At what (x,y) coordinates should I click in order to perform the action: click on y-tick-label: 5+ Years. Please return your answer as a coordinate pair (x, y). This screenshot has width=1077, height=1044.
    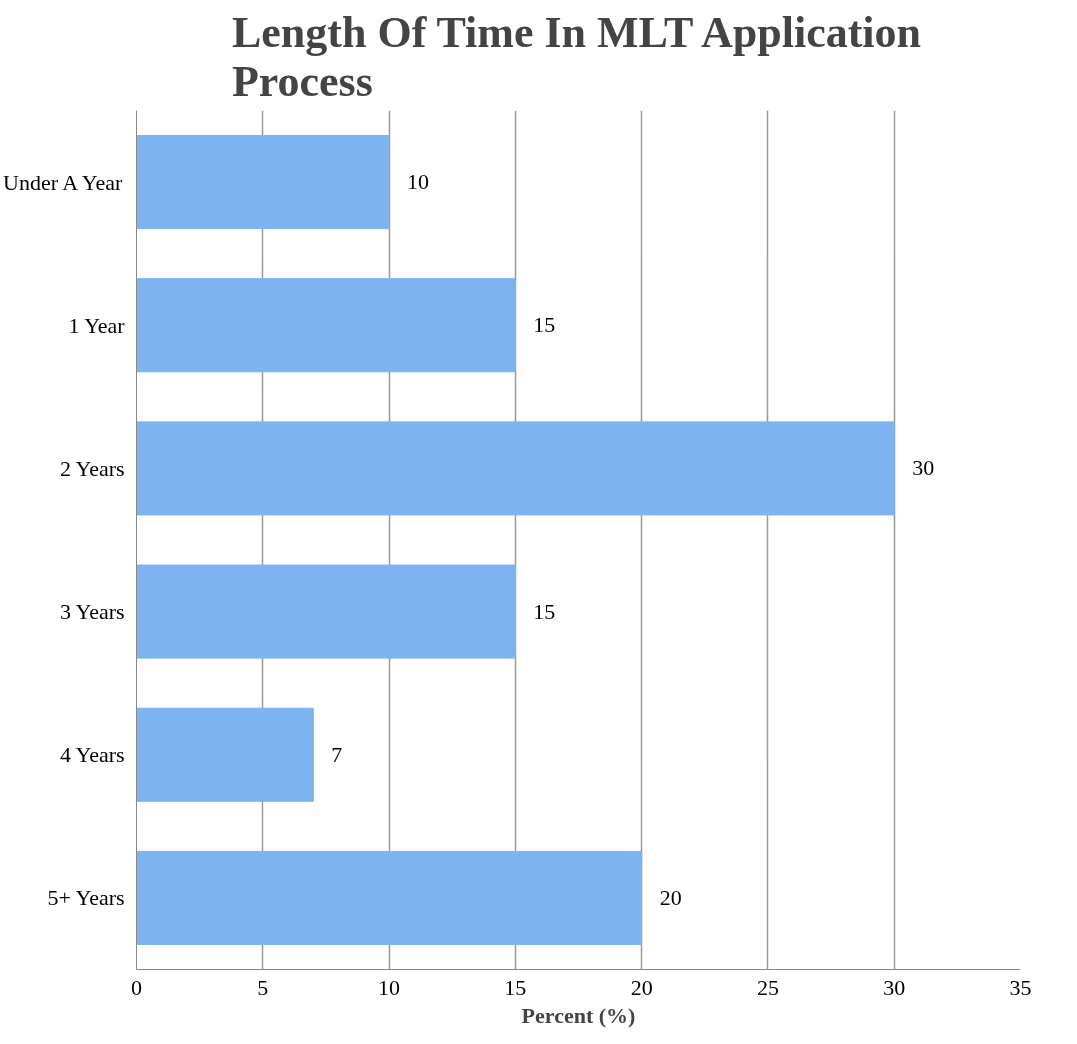
    Looking at the image, I should click on (86, 898).